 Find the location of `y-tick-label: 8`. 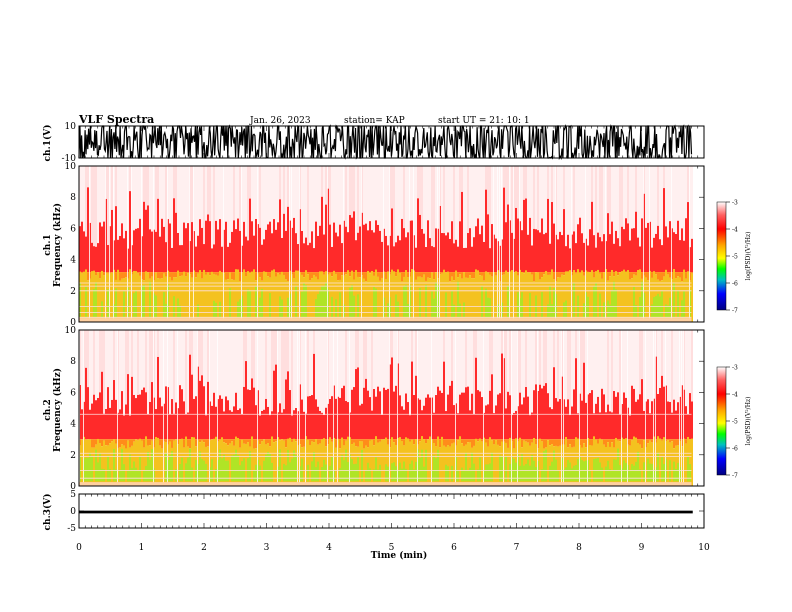

y-tick-label: 8 is located at coordinates (73, 198).